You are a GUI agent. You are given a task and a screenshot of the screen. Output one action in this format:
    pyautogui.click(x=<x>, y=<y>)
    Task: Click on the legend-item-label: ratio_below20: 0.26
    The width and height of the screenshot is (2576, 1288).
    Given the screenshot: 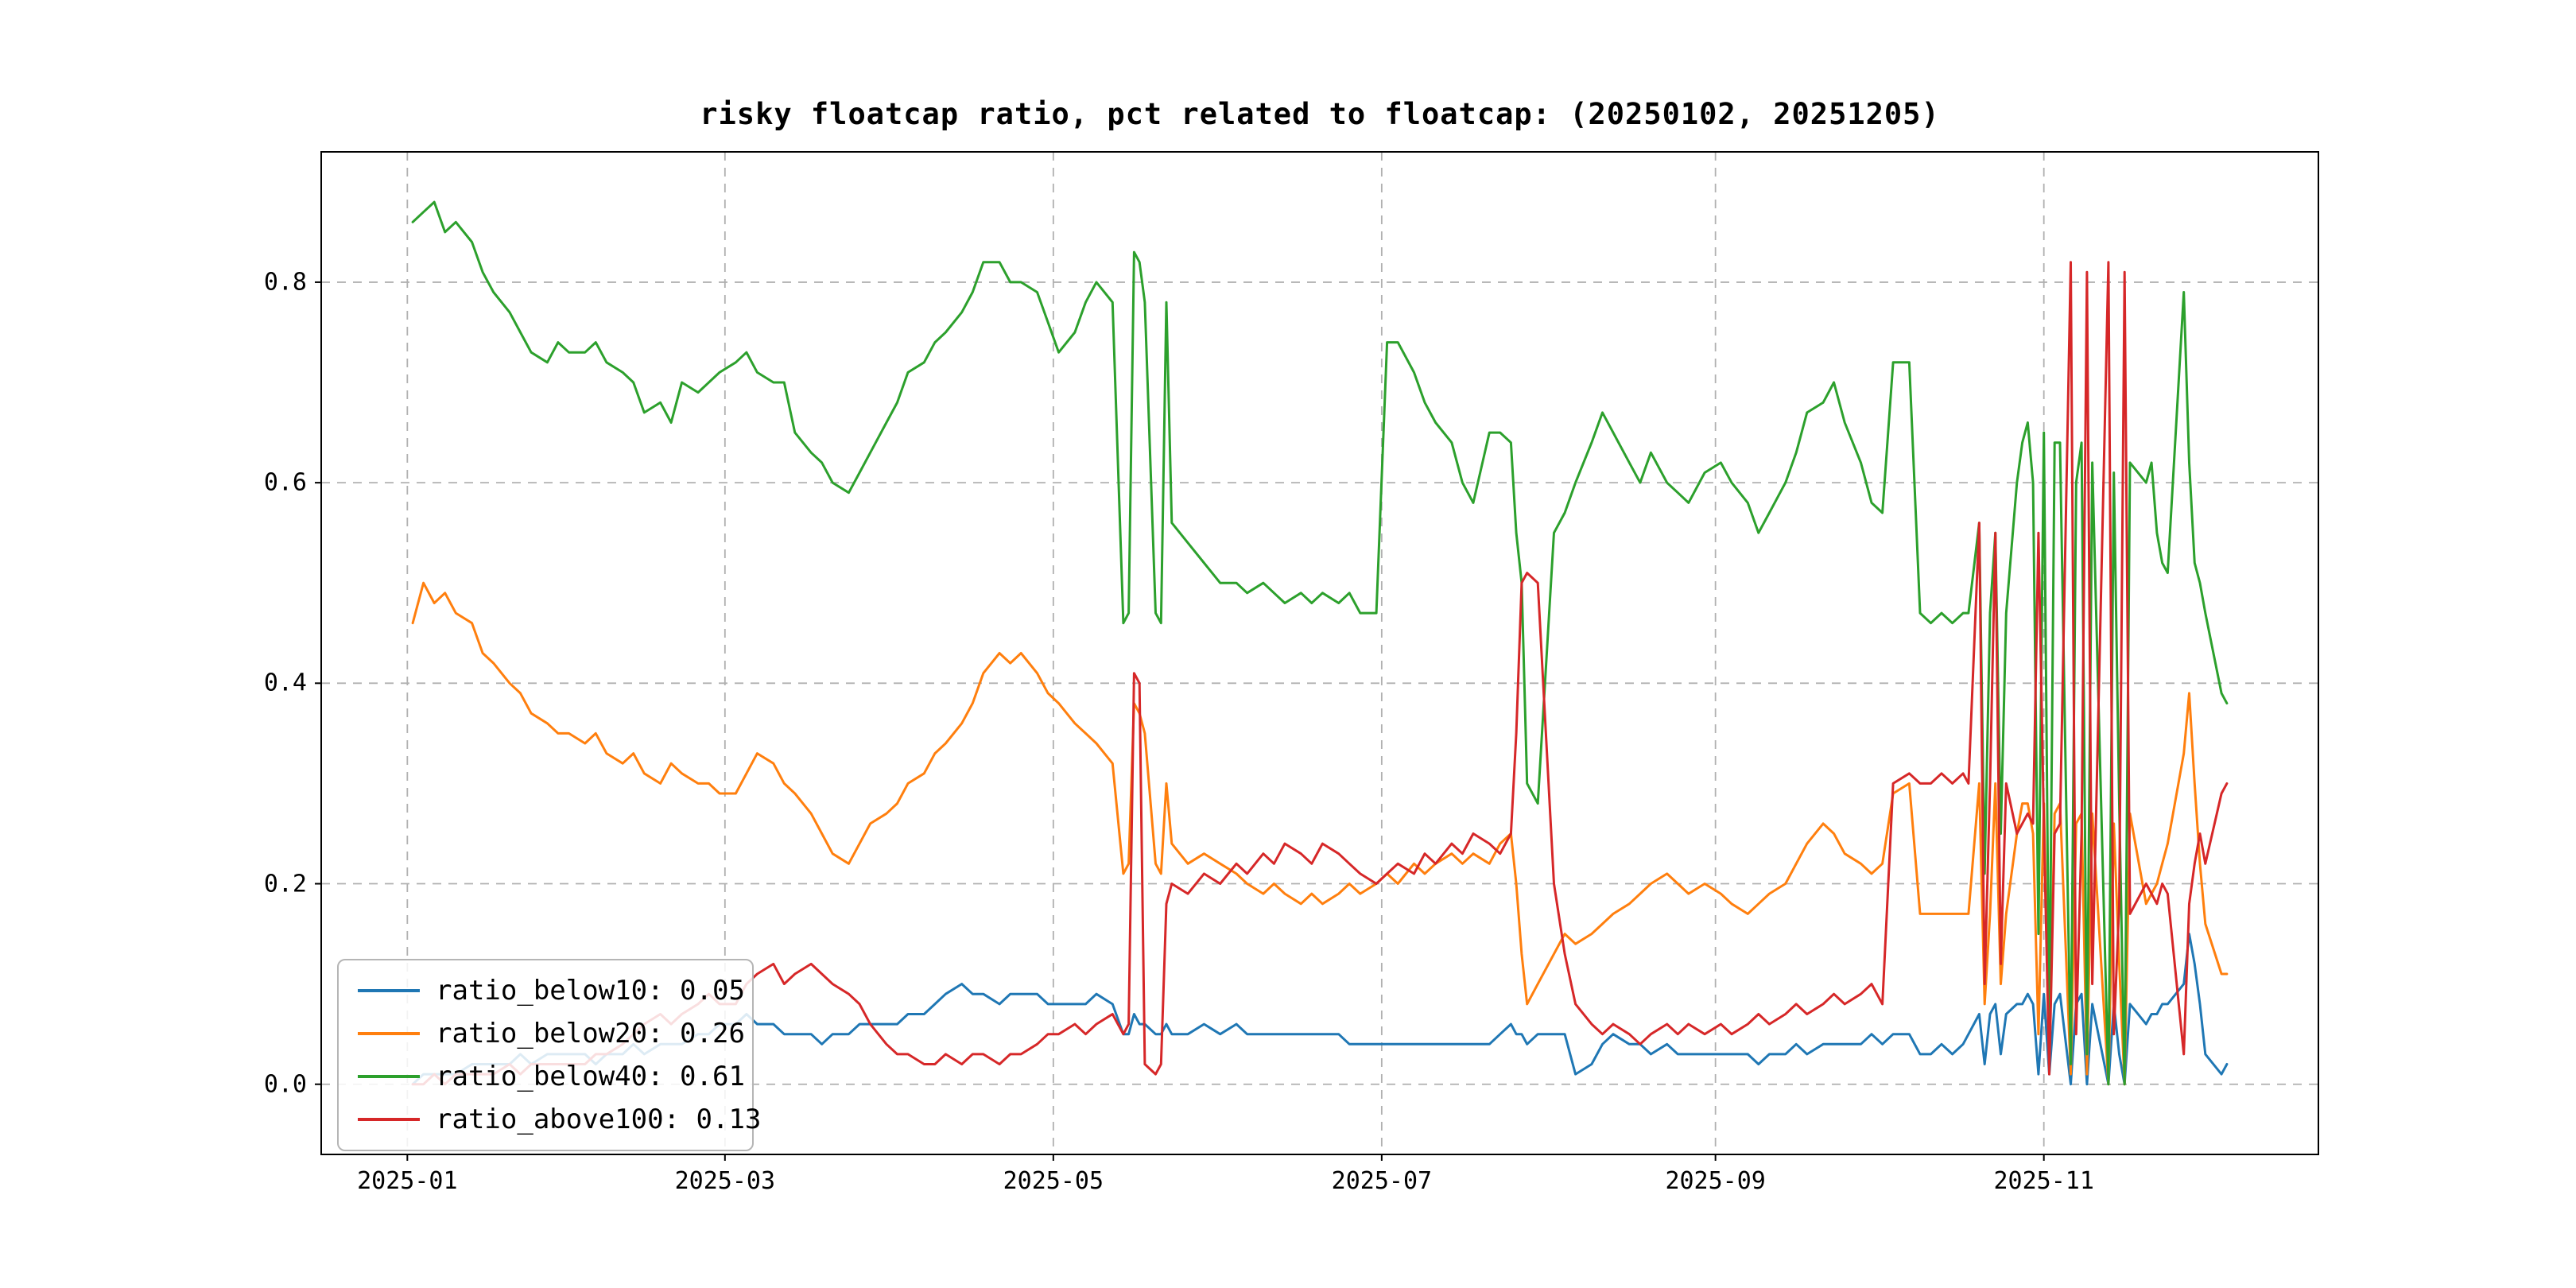 What is the action you would take?
    pyautogui.click(x=590, y=1034)
    